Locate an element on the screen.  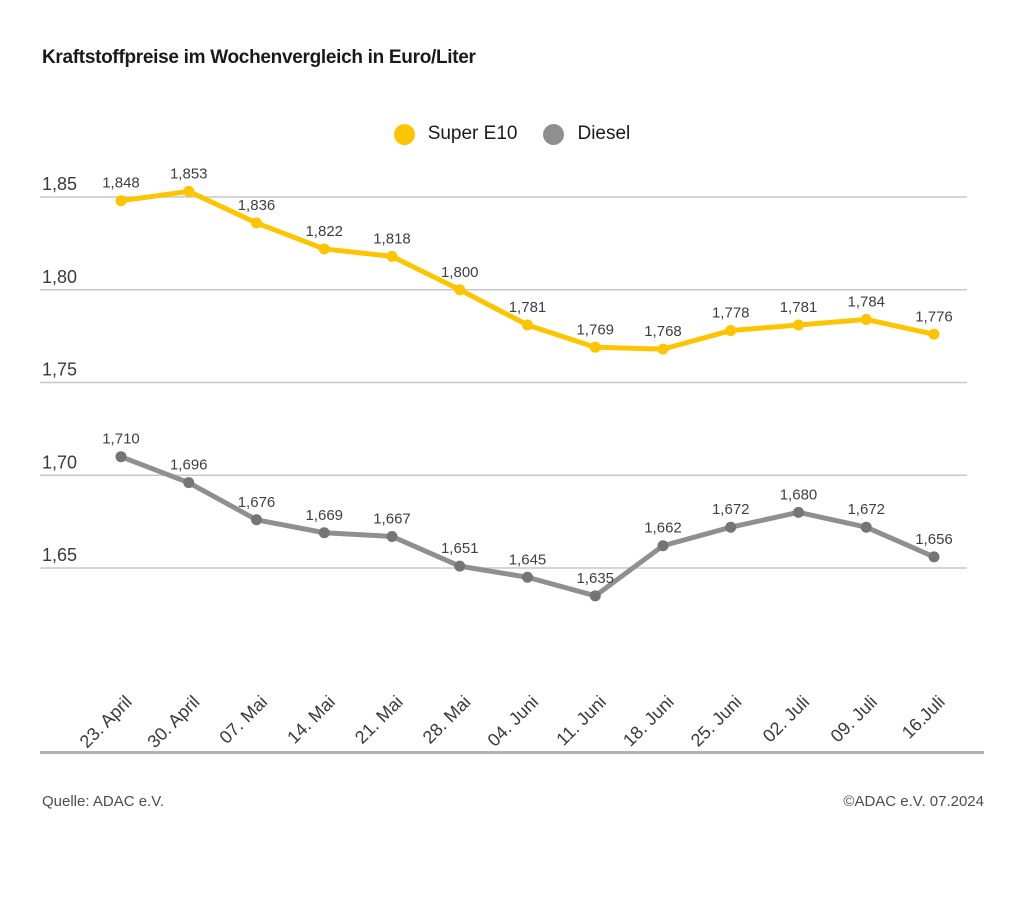
x-axis-tick-label: 25. Juni is located at coordinates (716, 721).